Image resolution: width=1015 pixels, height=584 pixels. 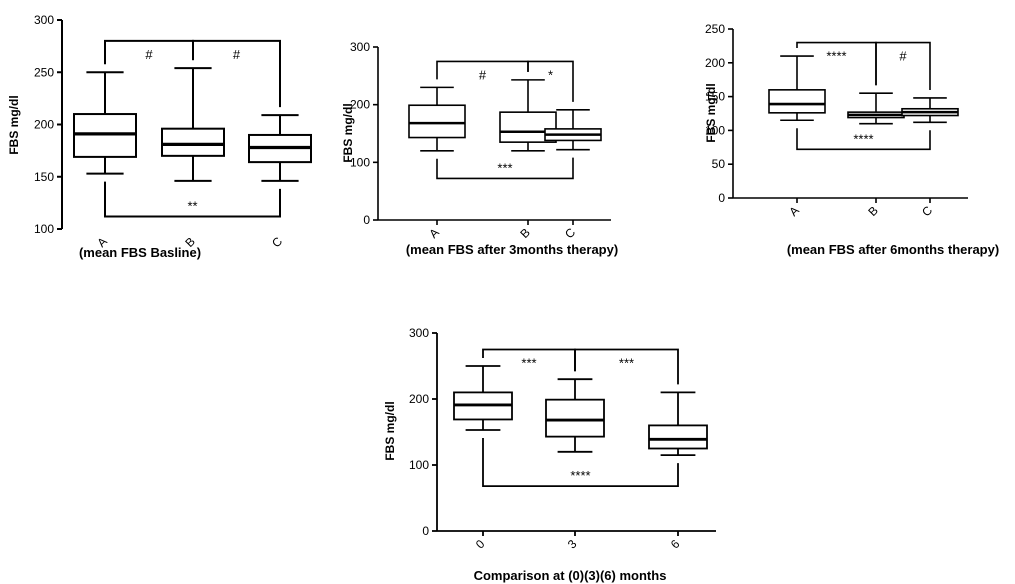 I want to click on x-tick-label: 6, so click(x=675, y=544).